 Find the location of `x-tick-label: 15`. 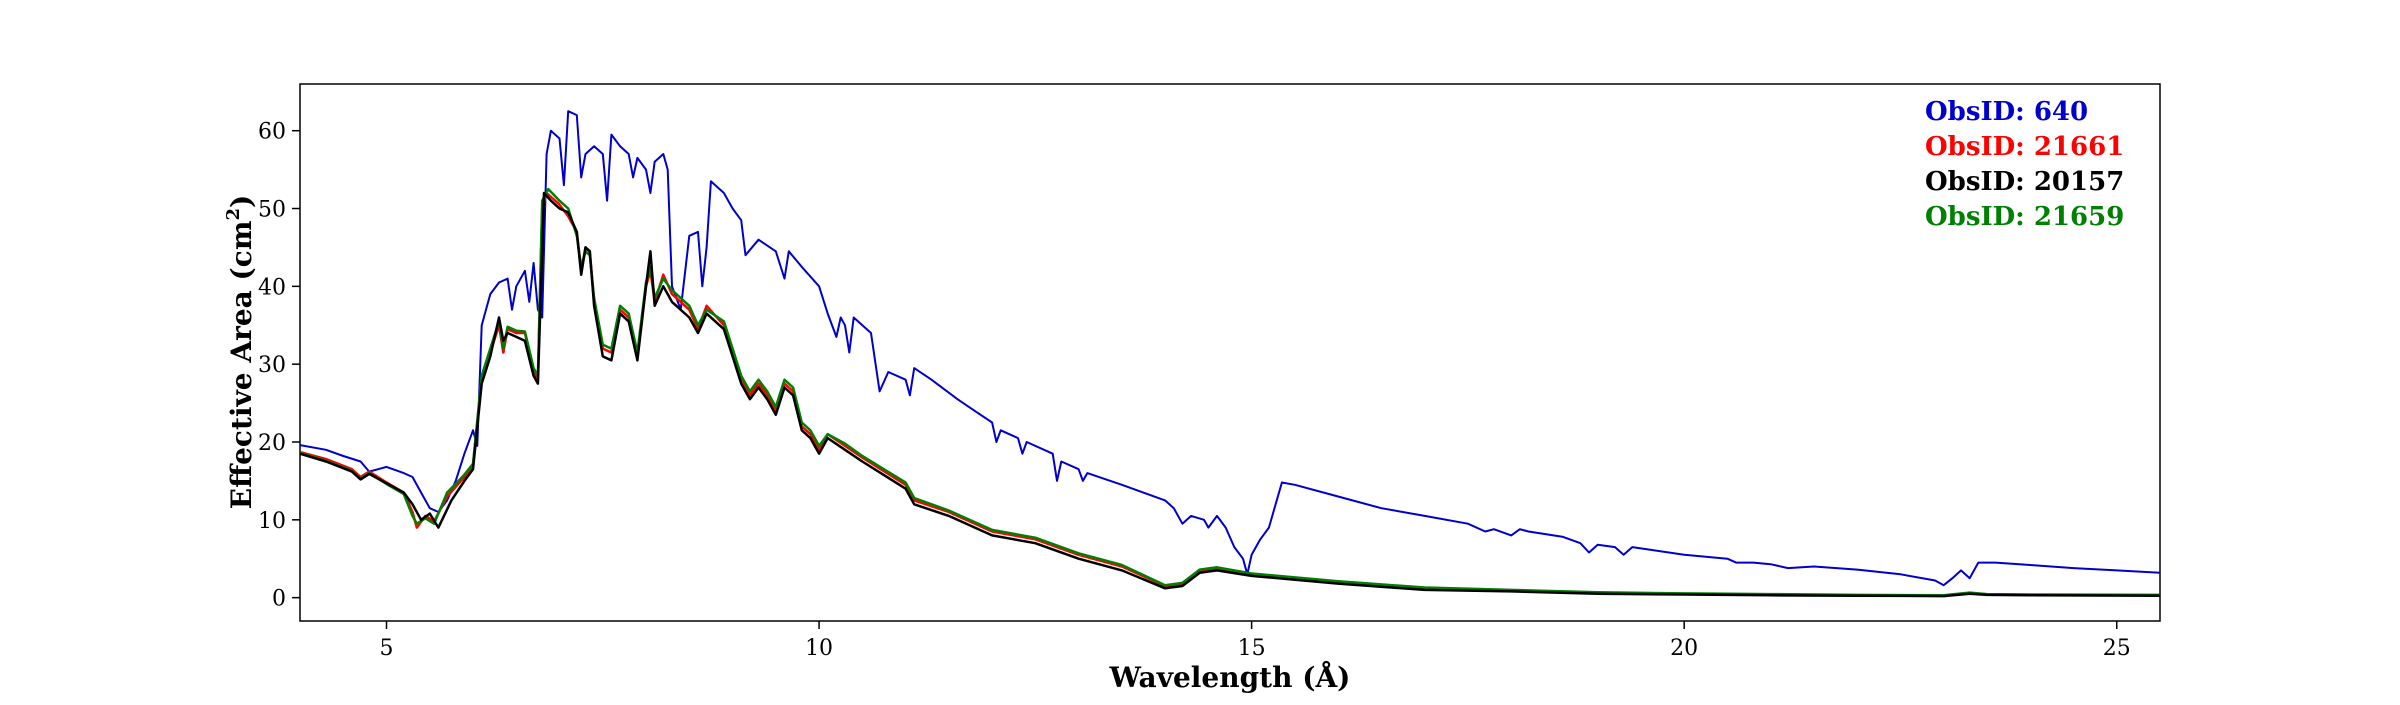

x-tick-label: 15 is located at coordinates (1252, 648).